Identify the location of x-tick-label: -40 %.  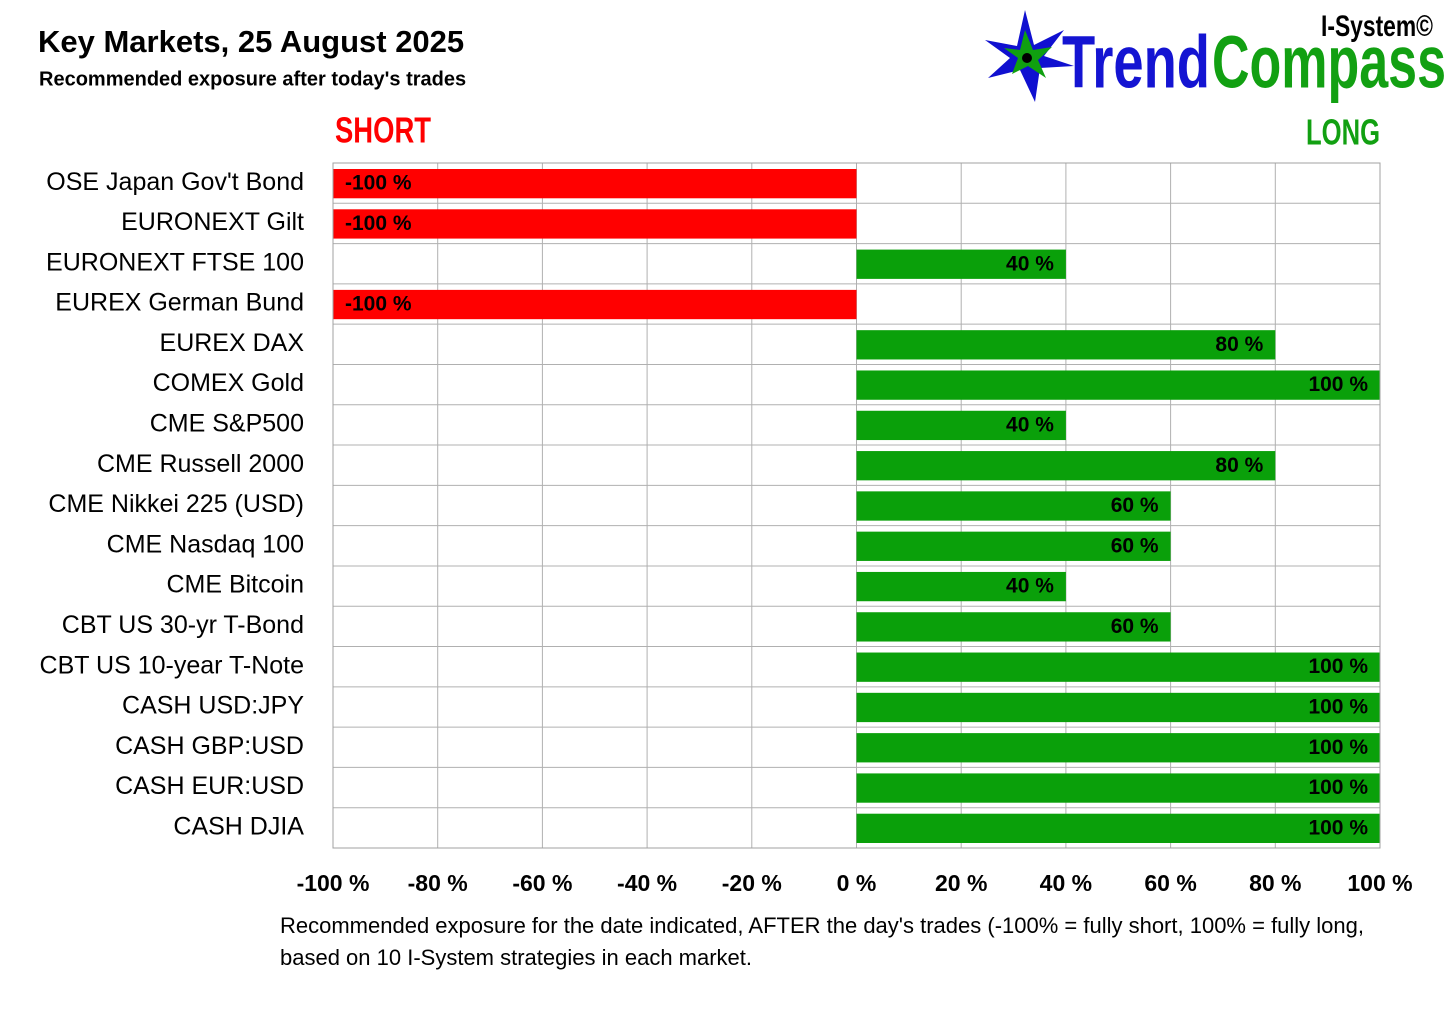
(647, 883).